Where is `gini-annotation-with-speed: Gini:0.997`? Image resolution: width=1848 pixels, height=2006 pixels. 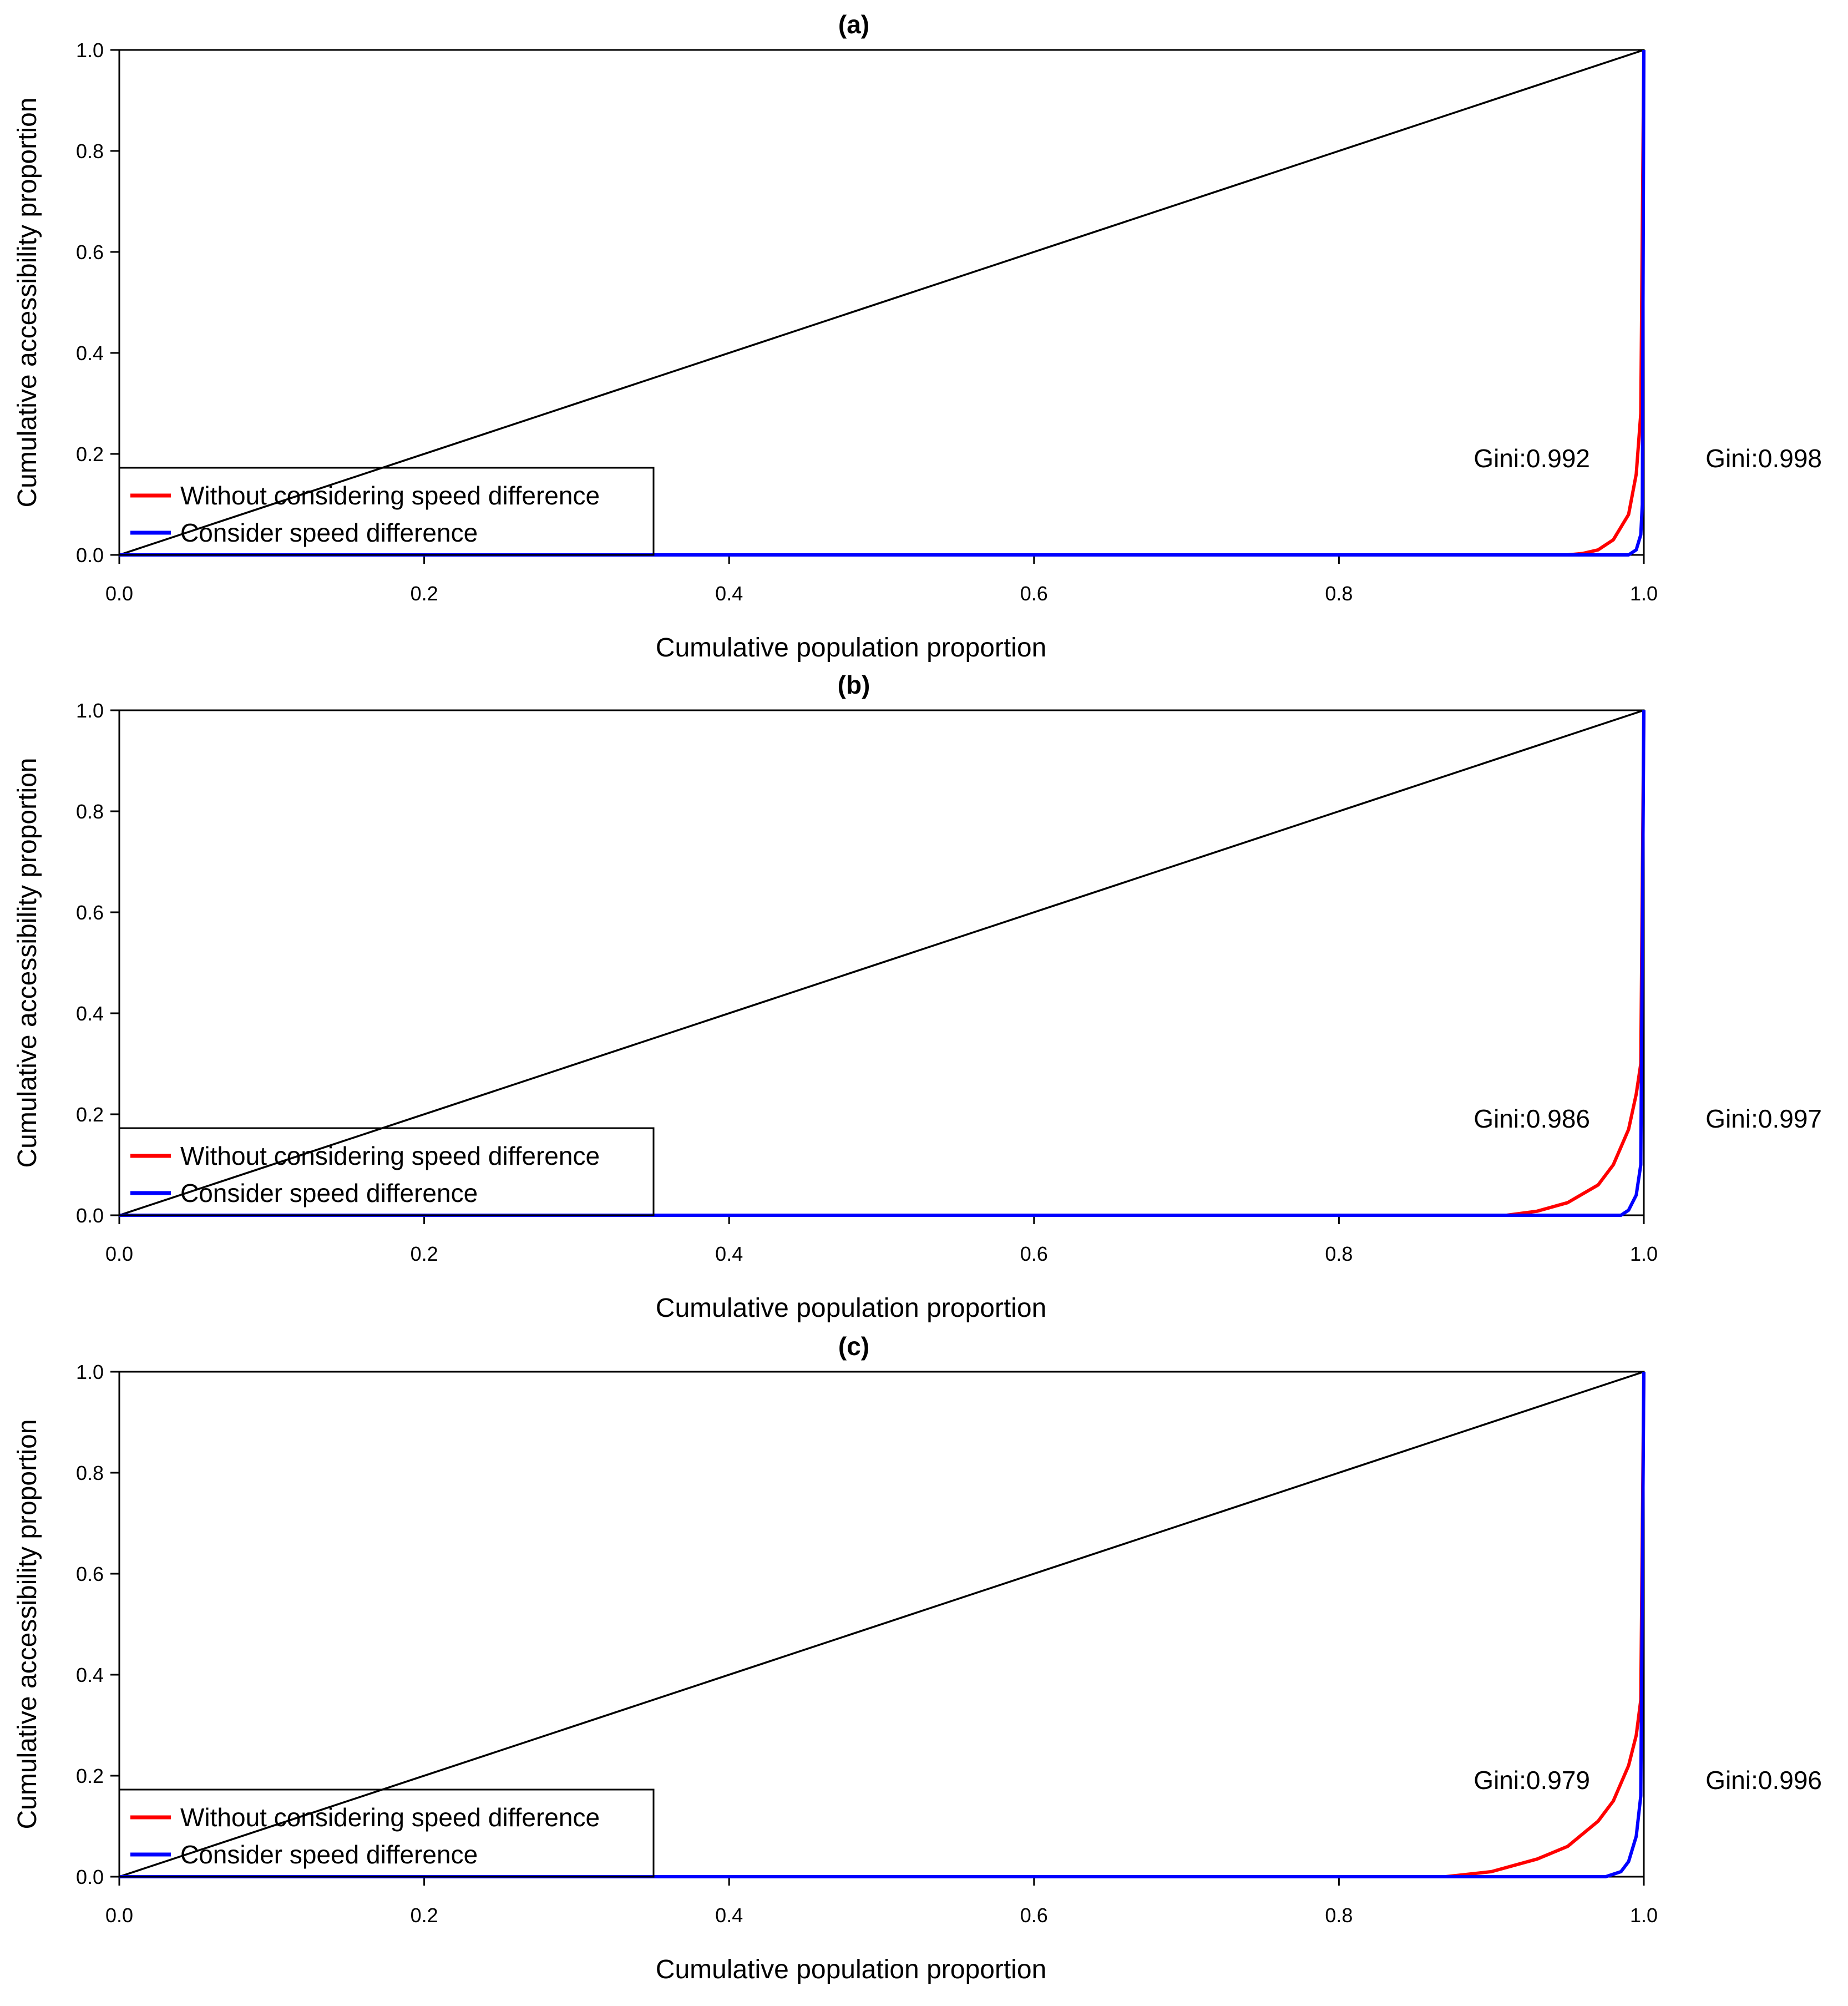
gini-annotation-with-speed: Gini:0.997 is located at coordinates (1763, 1118).